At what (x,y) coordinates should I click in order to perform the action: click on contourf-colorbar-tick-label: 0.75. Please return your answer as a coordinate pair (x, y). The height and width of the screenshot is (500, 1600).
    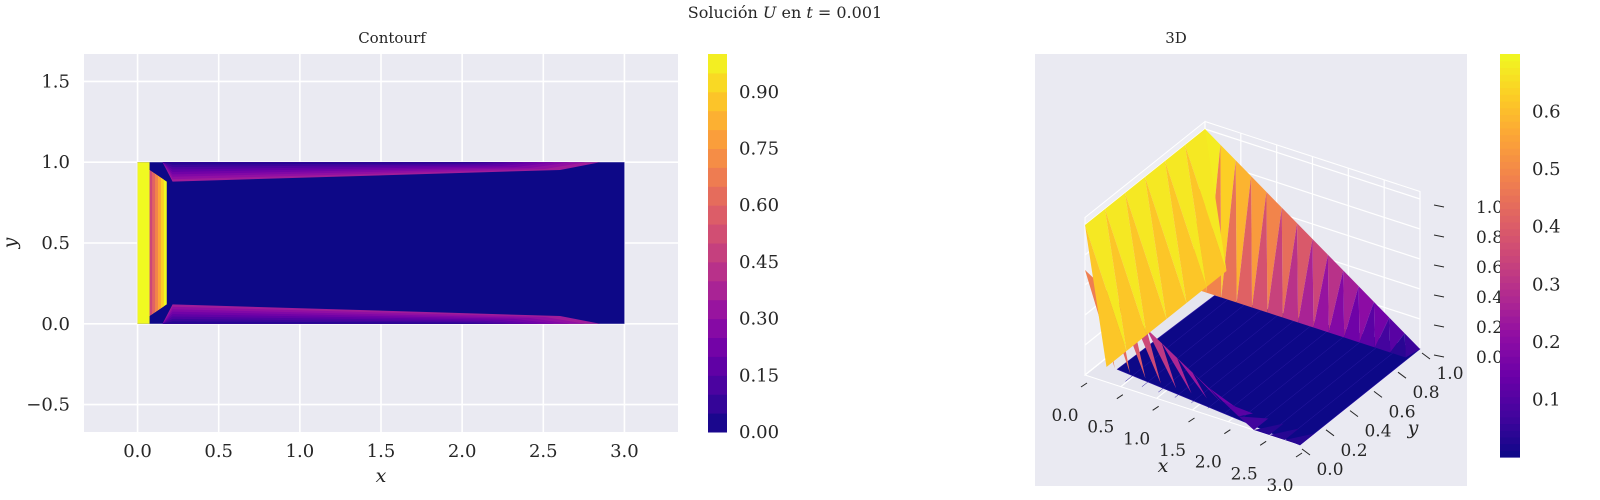
    Looking at the image, I should click on (759, 149).